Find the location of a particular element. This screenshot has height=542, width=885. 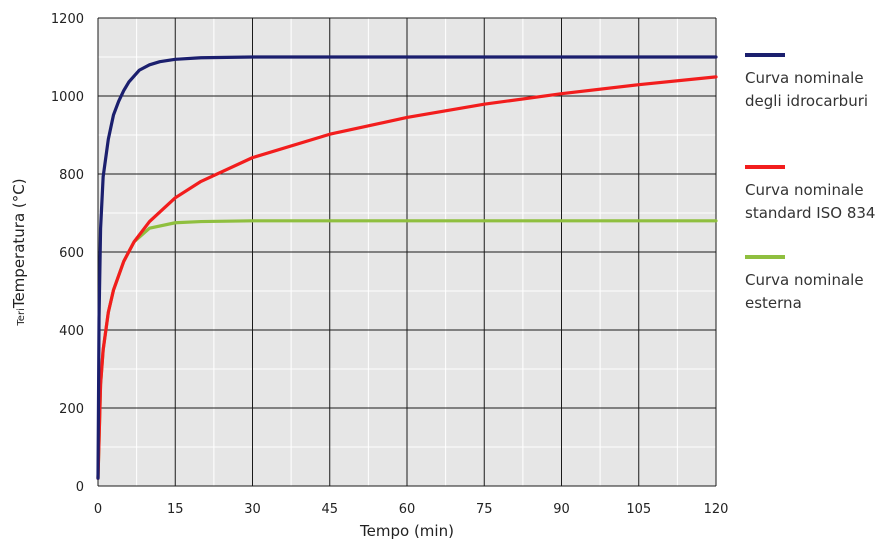

x-tick-label: 45 is located at coordinates (329, 509).